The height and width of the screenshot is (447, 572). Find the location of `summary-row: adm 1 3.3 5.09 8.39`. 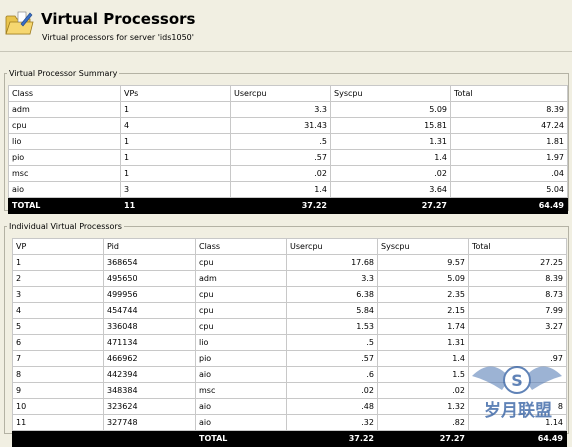

summary-row: adm 1 3.3 5.09 8.39 is located at coordinates (288, 109).